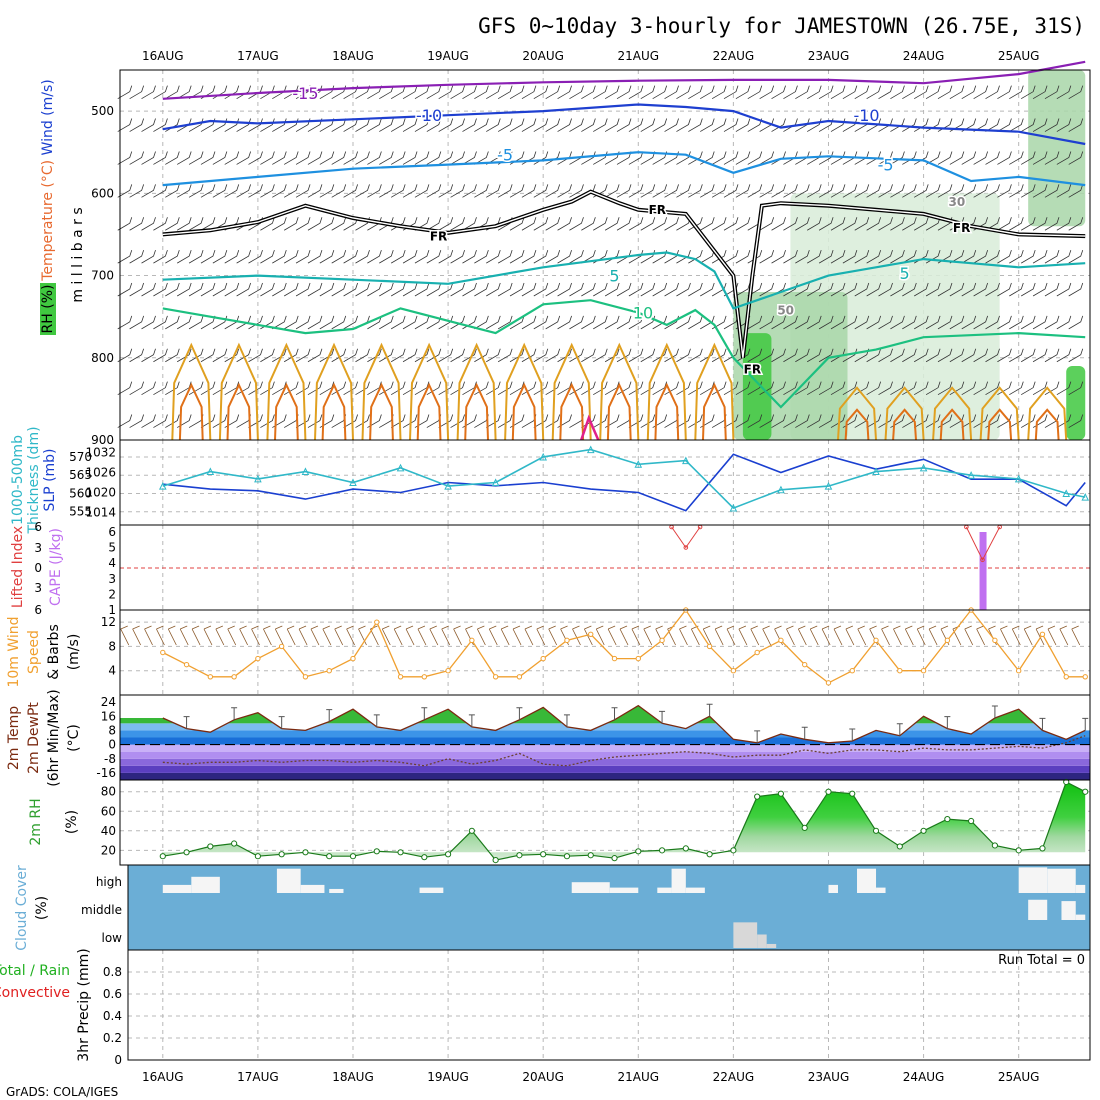  I want to click on rh-shading-patch, so click(1076, 403).